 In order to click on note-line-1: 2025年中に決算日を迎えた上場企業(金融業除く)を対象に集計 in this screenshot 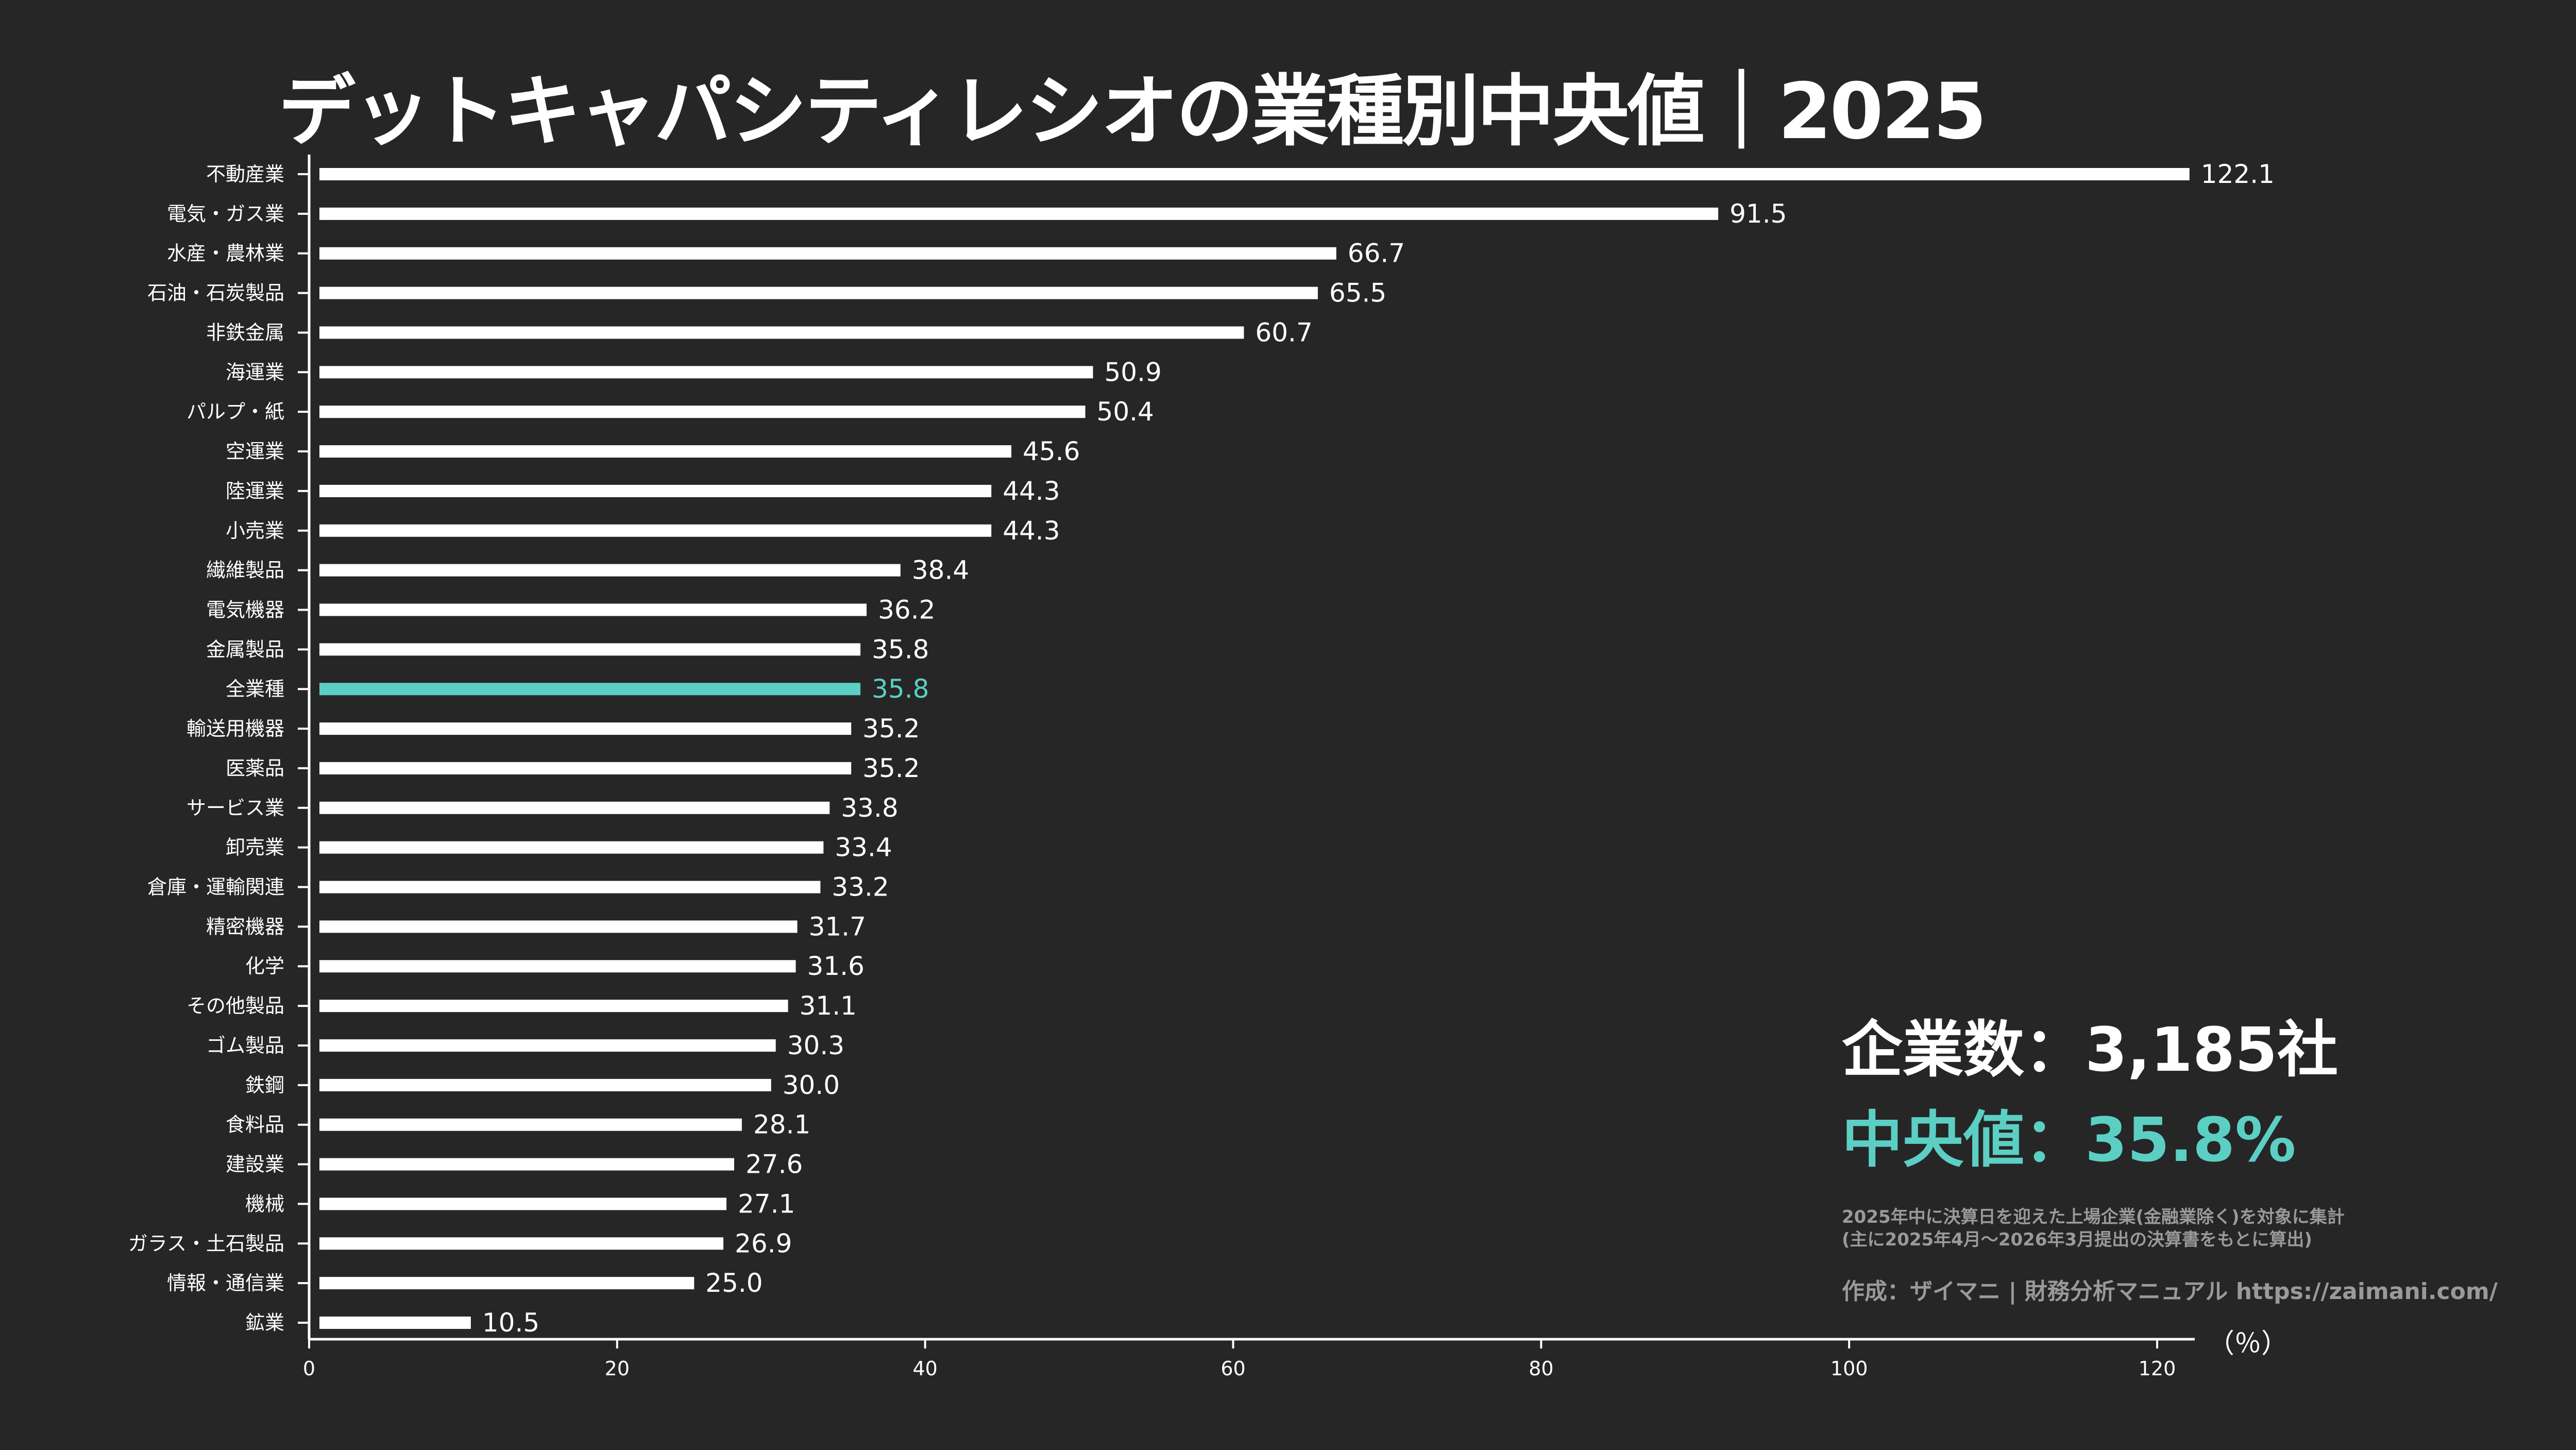, I will do `click(2093, 1217)`.